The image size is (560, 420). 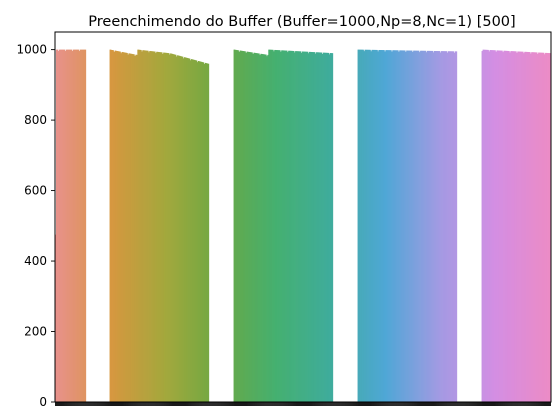 What do you see at coordinates (35, 261) in the screenshot?
I see `y-tick-label: 400` at bounding box center [35, 261].